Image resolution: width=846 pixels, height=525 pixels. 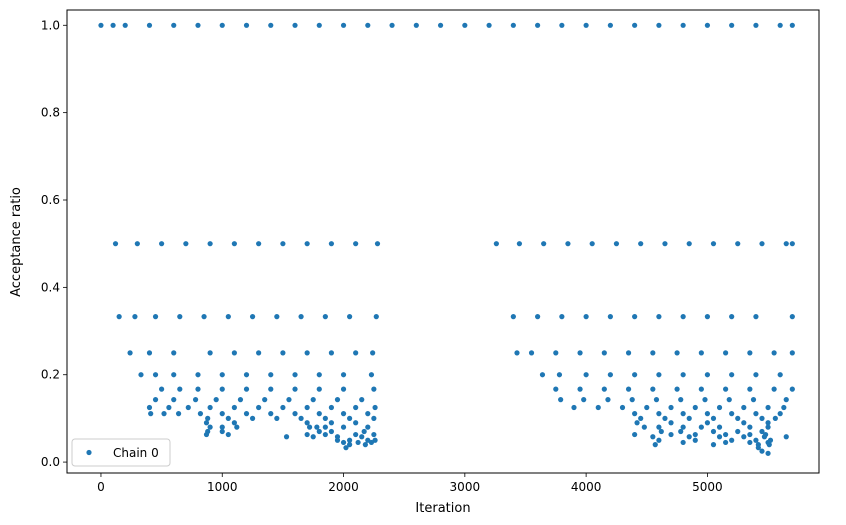 What do you see at coordinates (101, 487) in the screenshot?
I see `x-tick-label: 0` at bounding box center [101, 487].